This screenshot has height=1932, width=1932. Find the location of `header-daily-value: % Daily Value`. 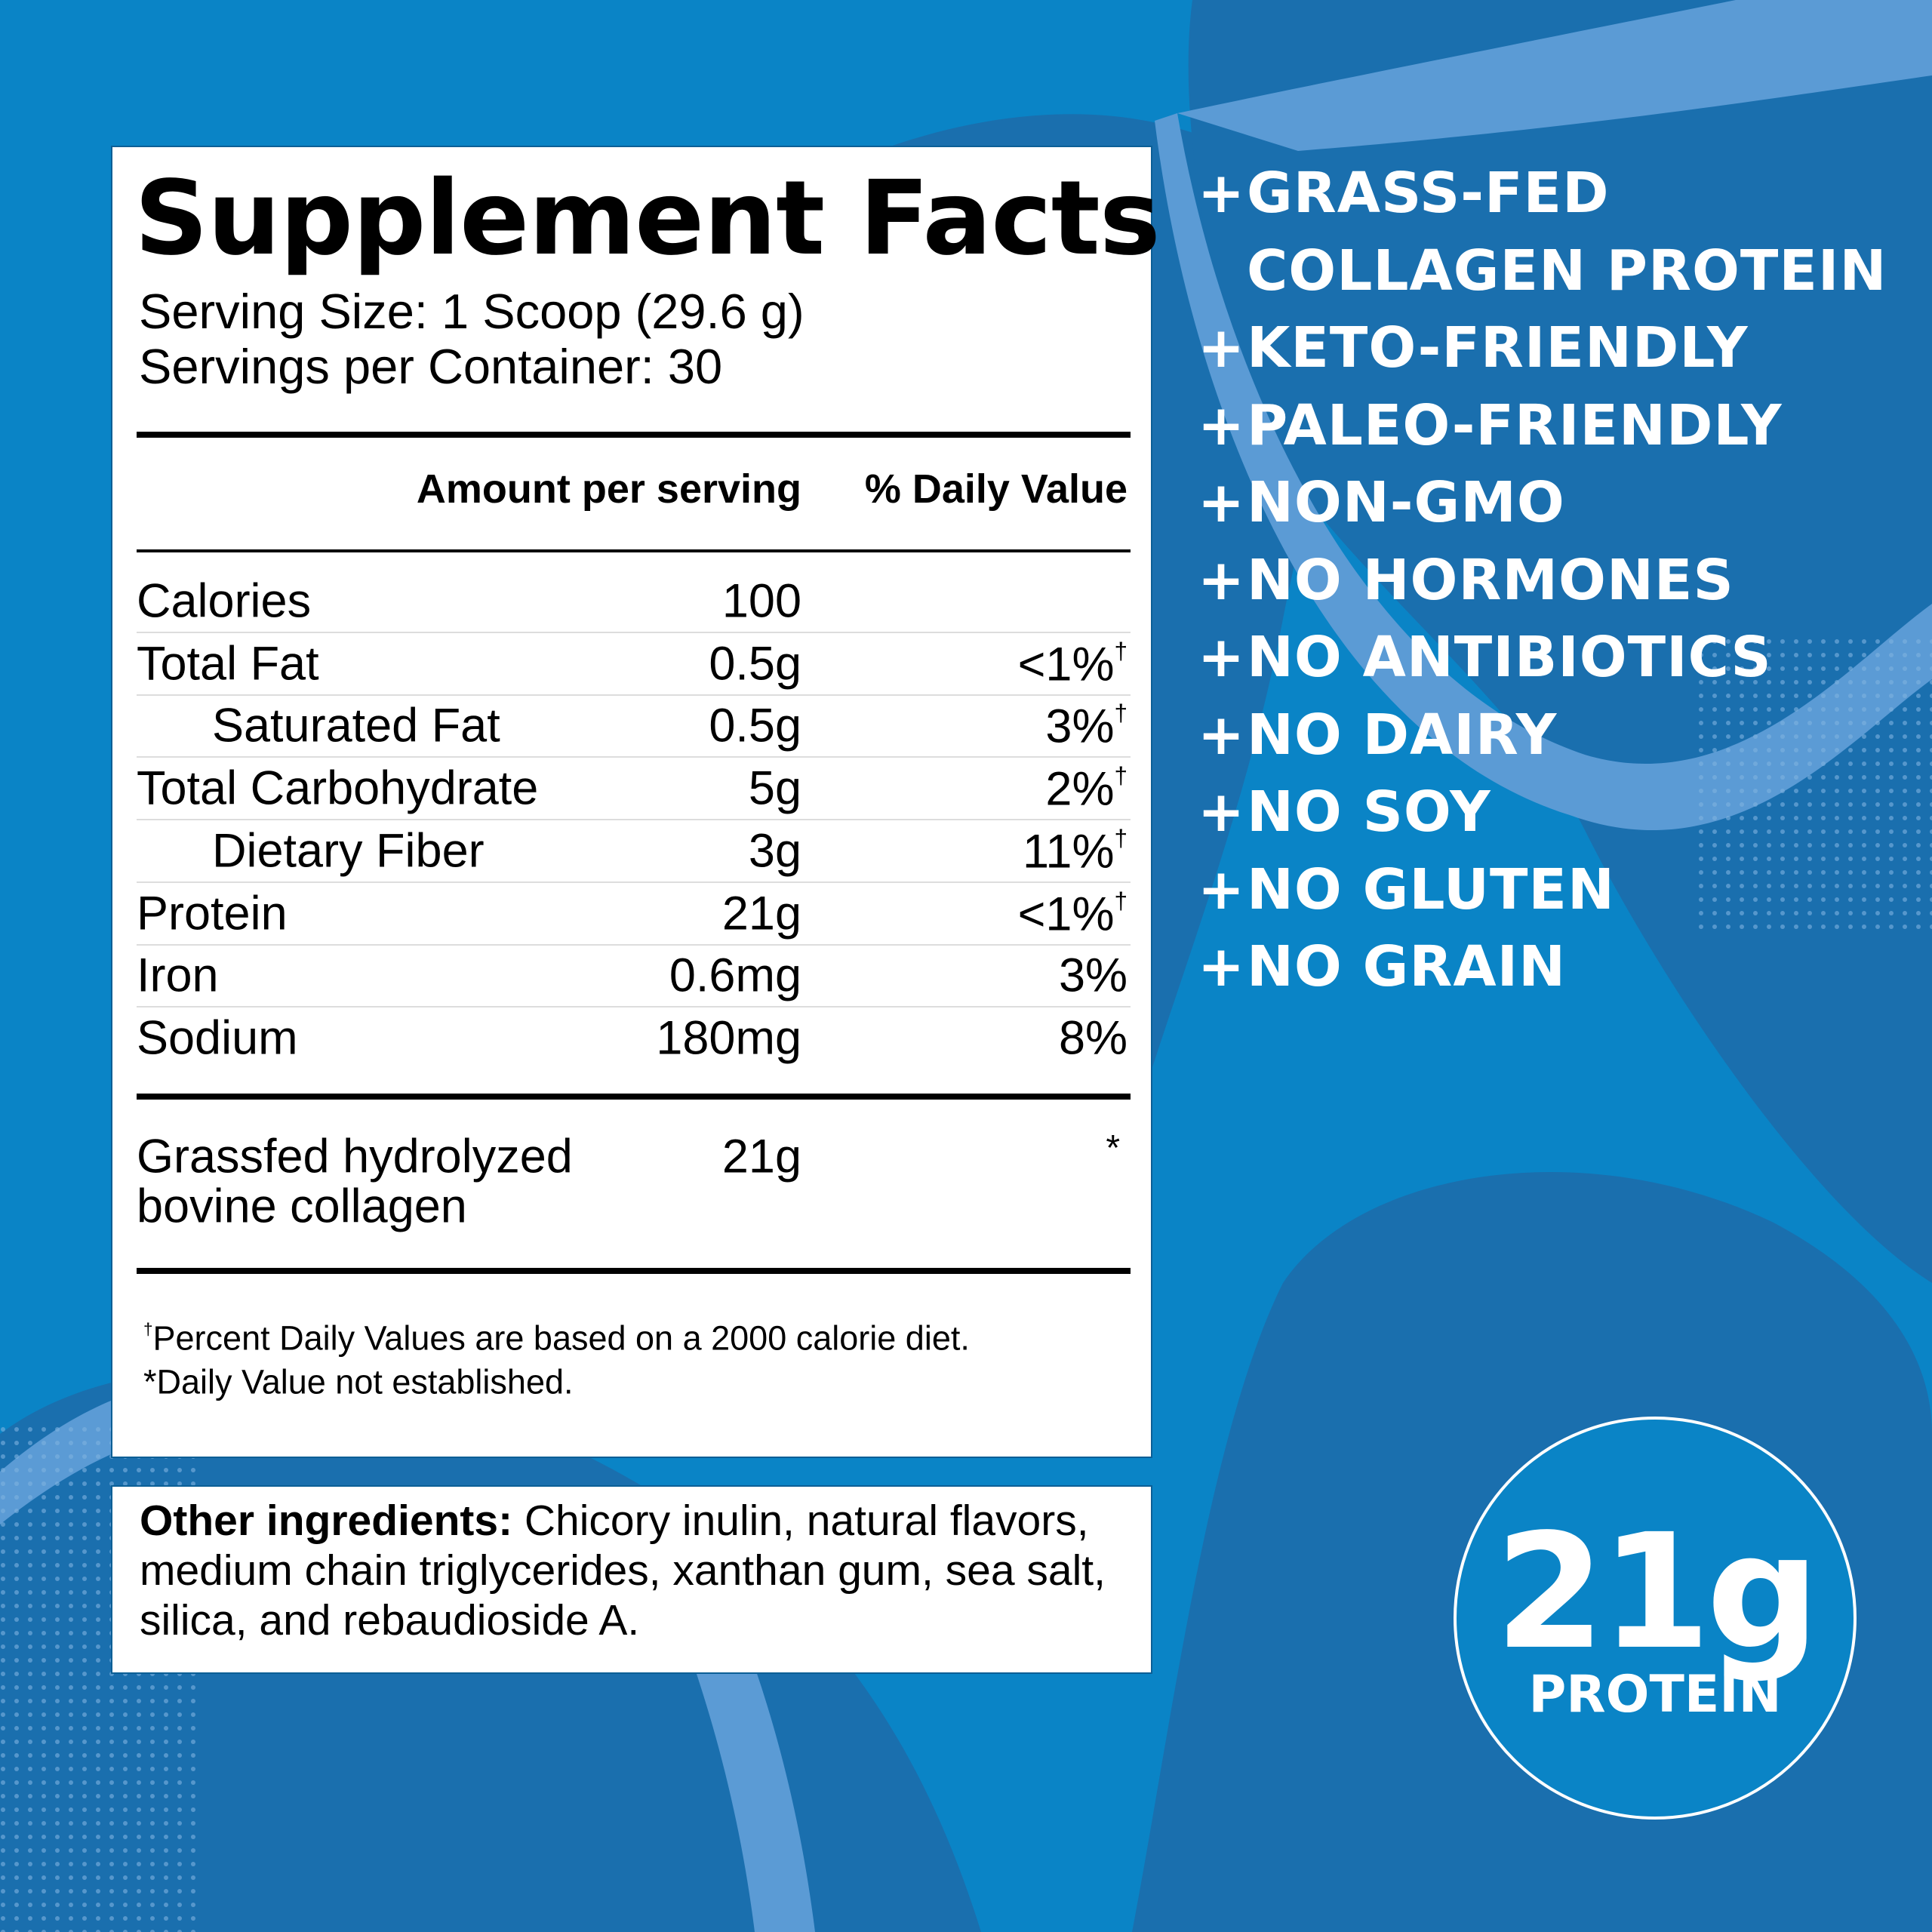

header-daily-value: % Daily Value is located at coordinates (996, 489).